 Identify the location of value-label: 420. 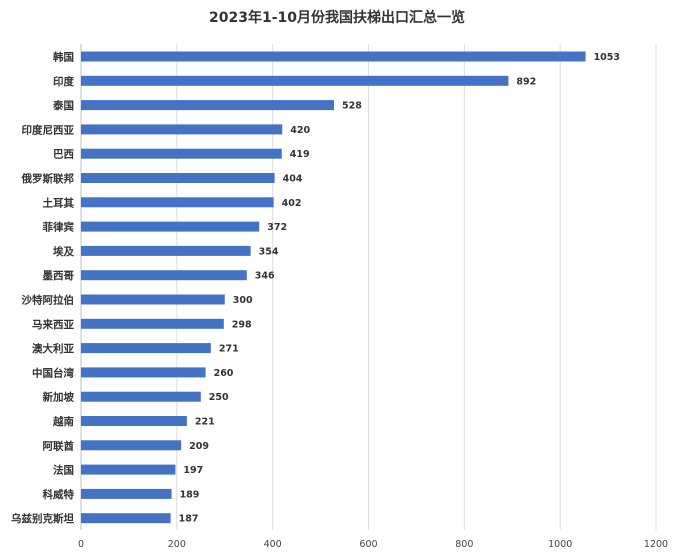
(300, 130).